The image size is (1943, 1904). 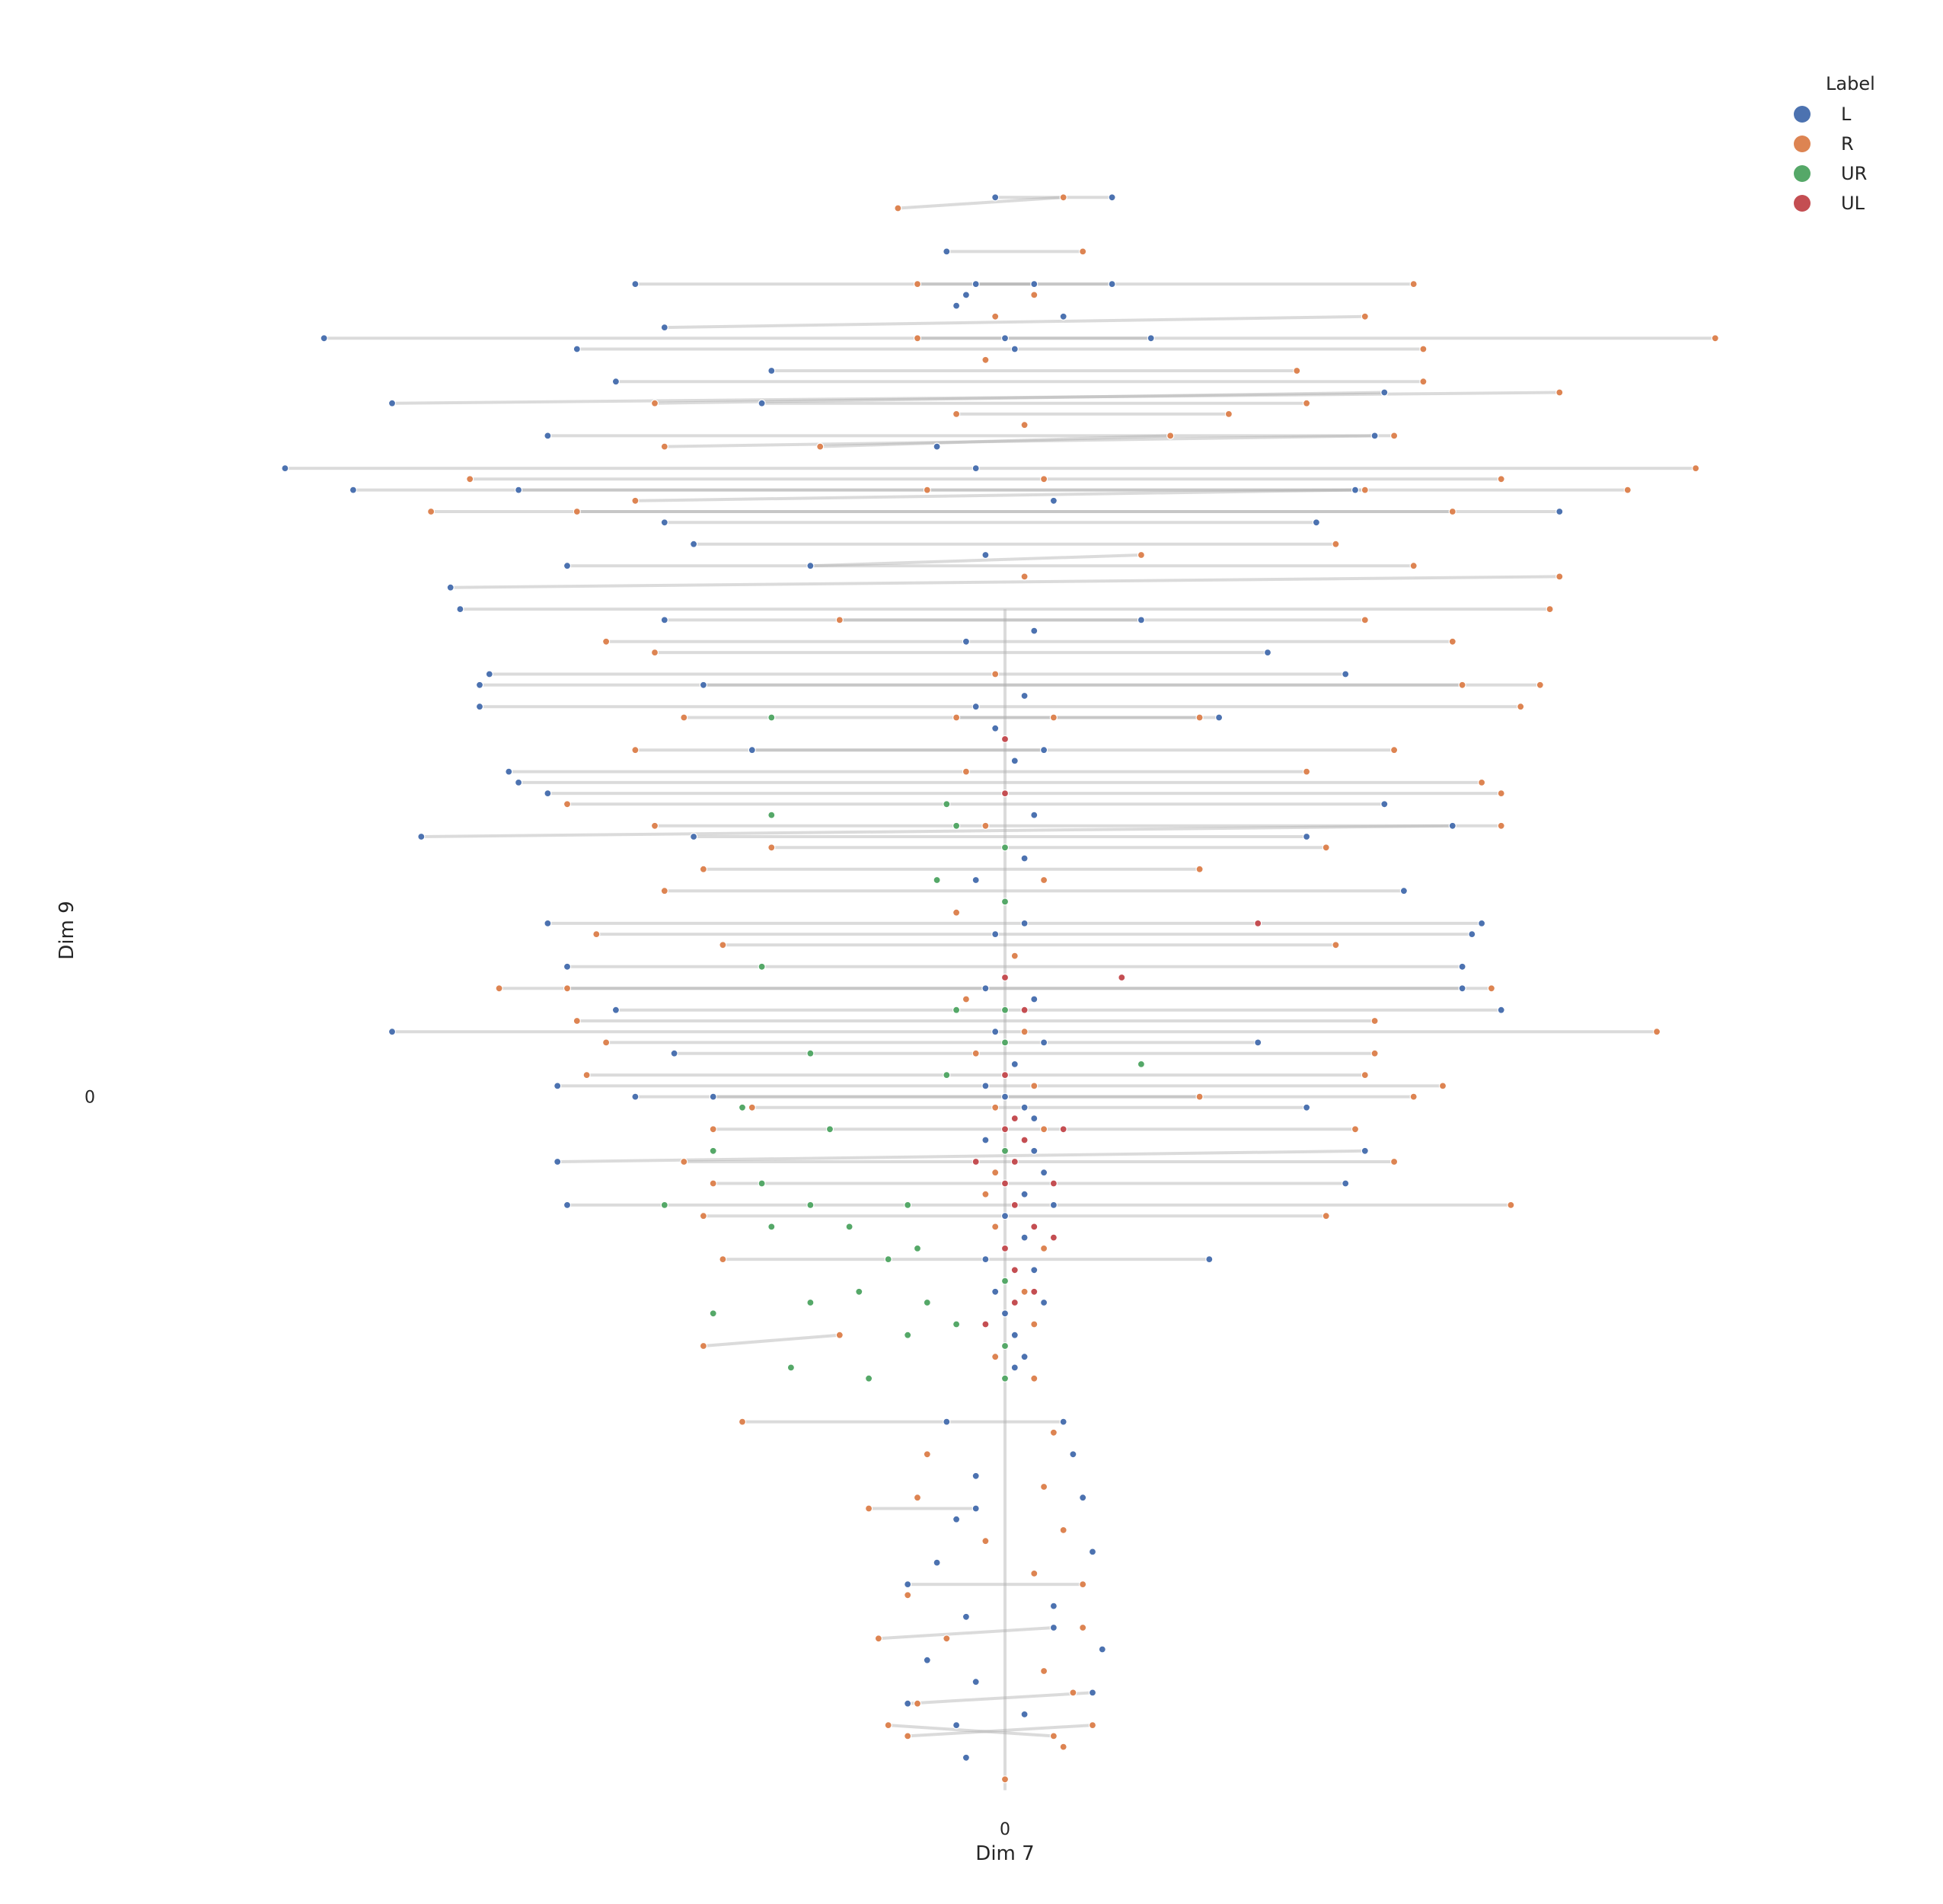 What do you see at coordinates (67, 930) in the screenshot?
I see `y-axis-label: Dim 9` at bounding box center [67, 930].